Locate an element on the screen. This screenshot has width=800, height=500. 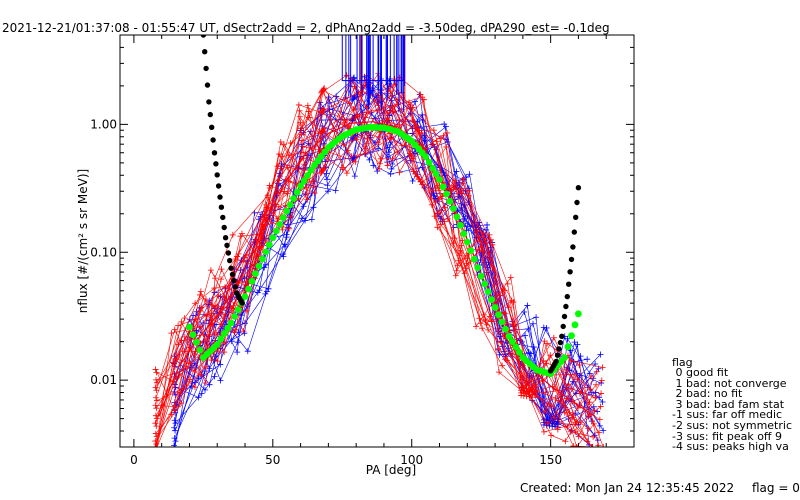
x-tick-label: 0 is located at coordinates (134, 460).